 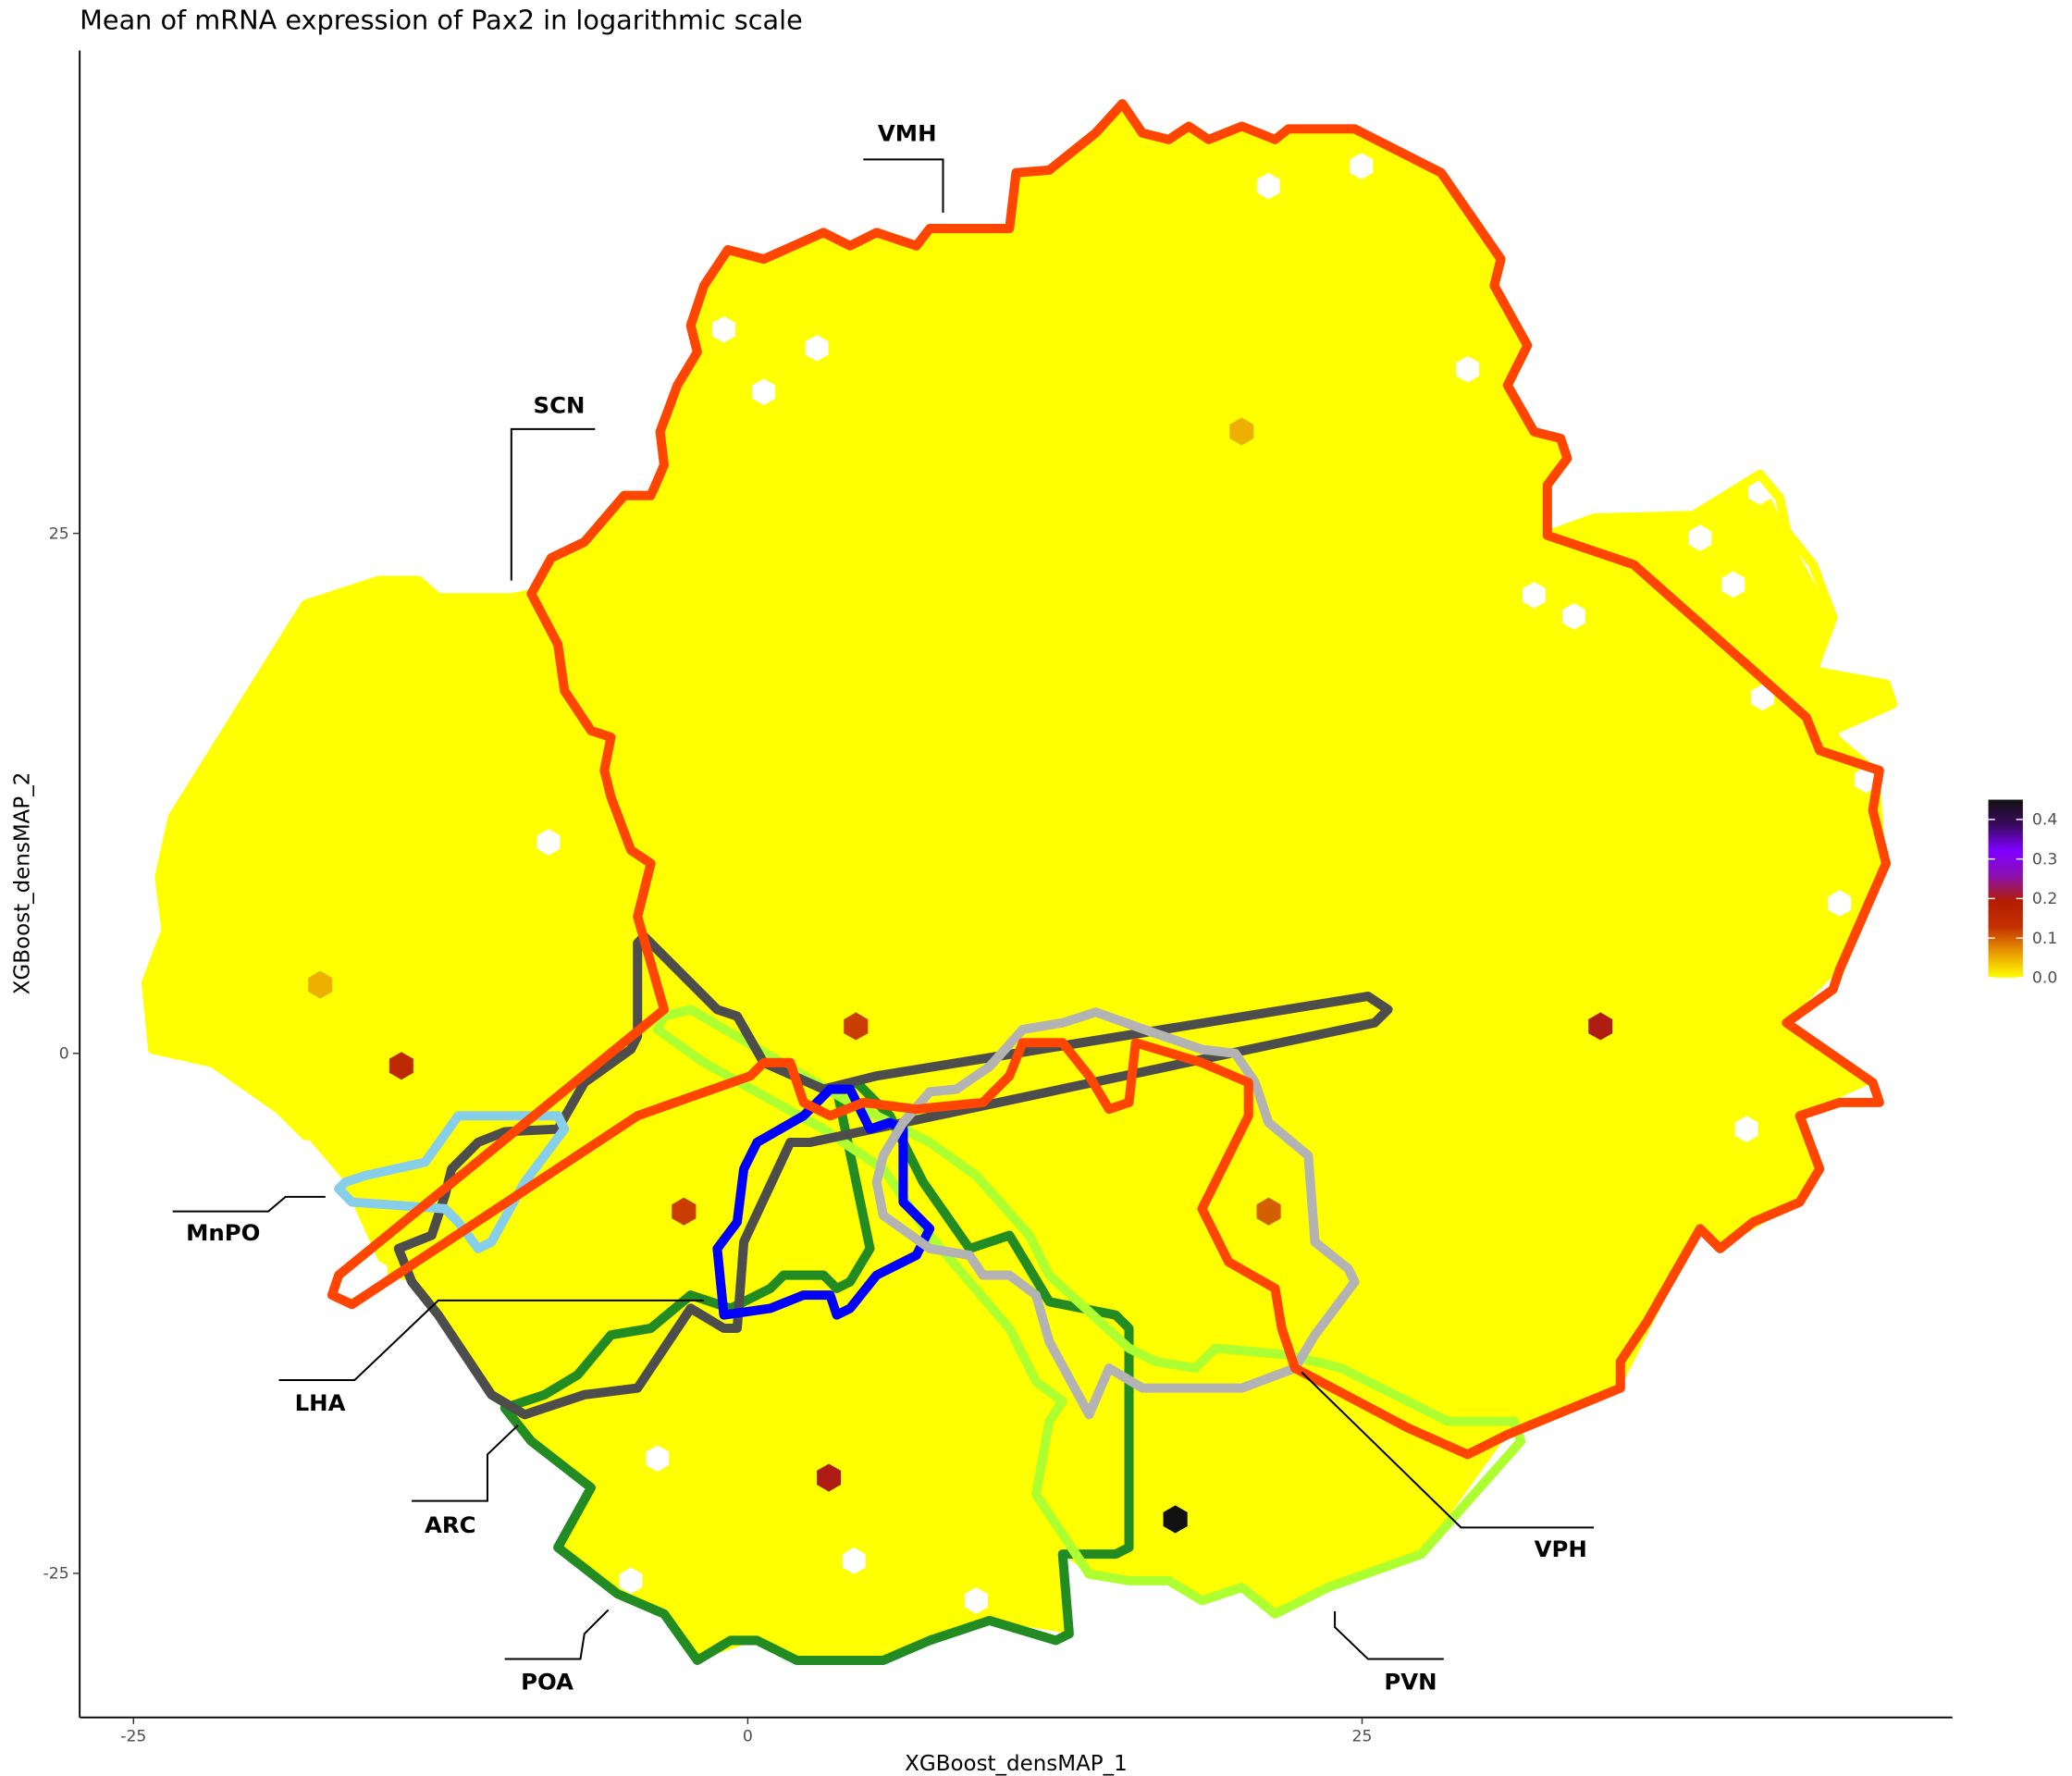 What do you see at coordinates (547, 1683) in the screenshot?
I see `label-poa: POA` at bounding box center [547, 1683].